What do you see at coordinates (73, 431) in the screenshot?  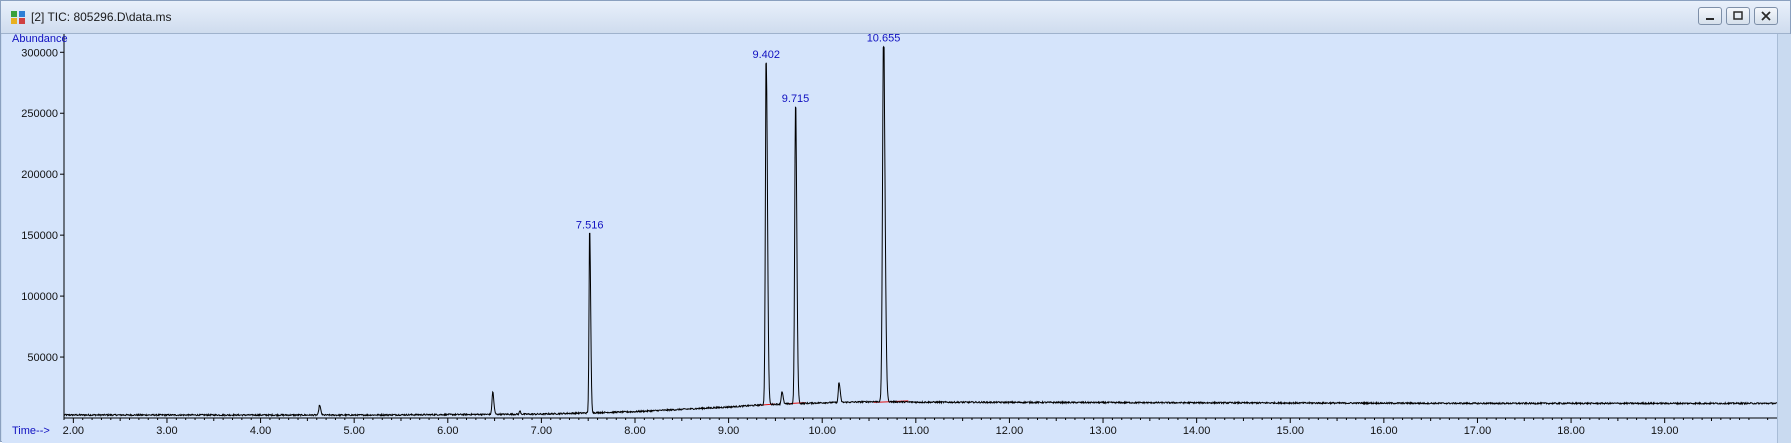 I see `x-tick-label: 2.00` at bounding box center [73, 431].